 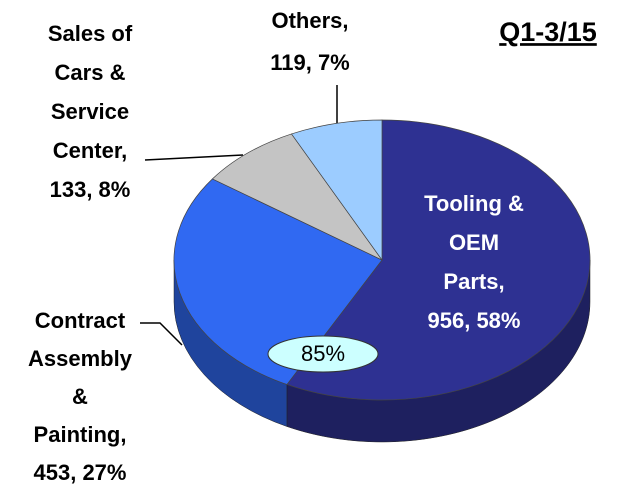 I want to click on annotation: 85%, so click(x=323, y=353).